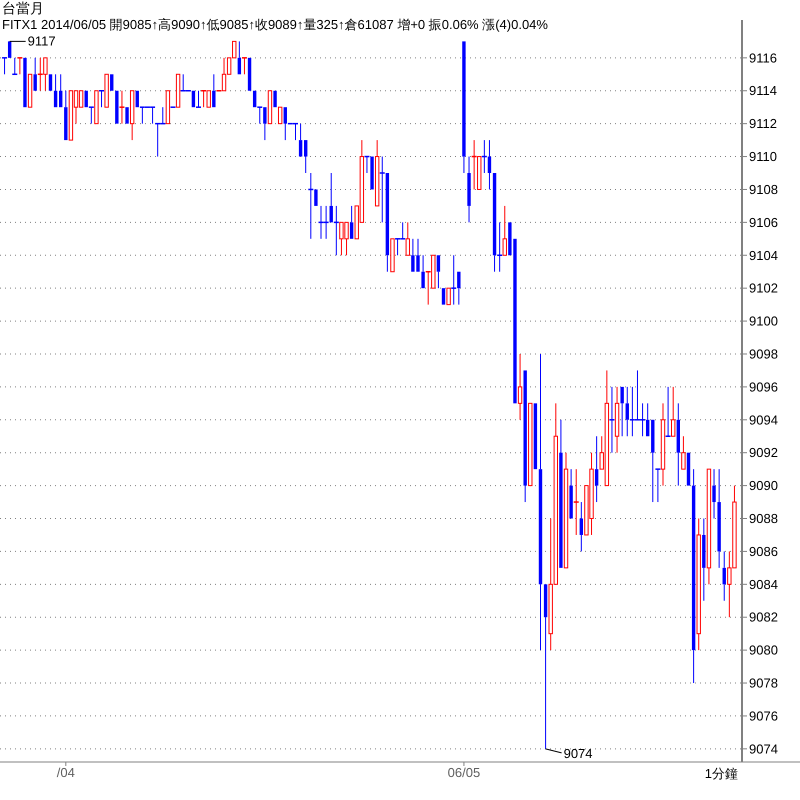  What do you see at coordinates (763, 617) in the screenshot?
I see `y-tick-label: 9082` at bounding box center [763, 617].